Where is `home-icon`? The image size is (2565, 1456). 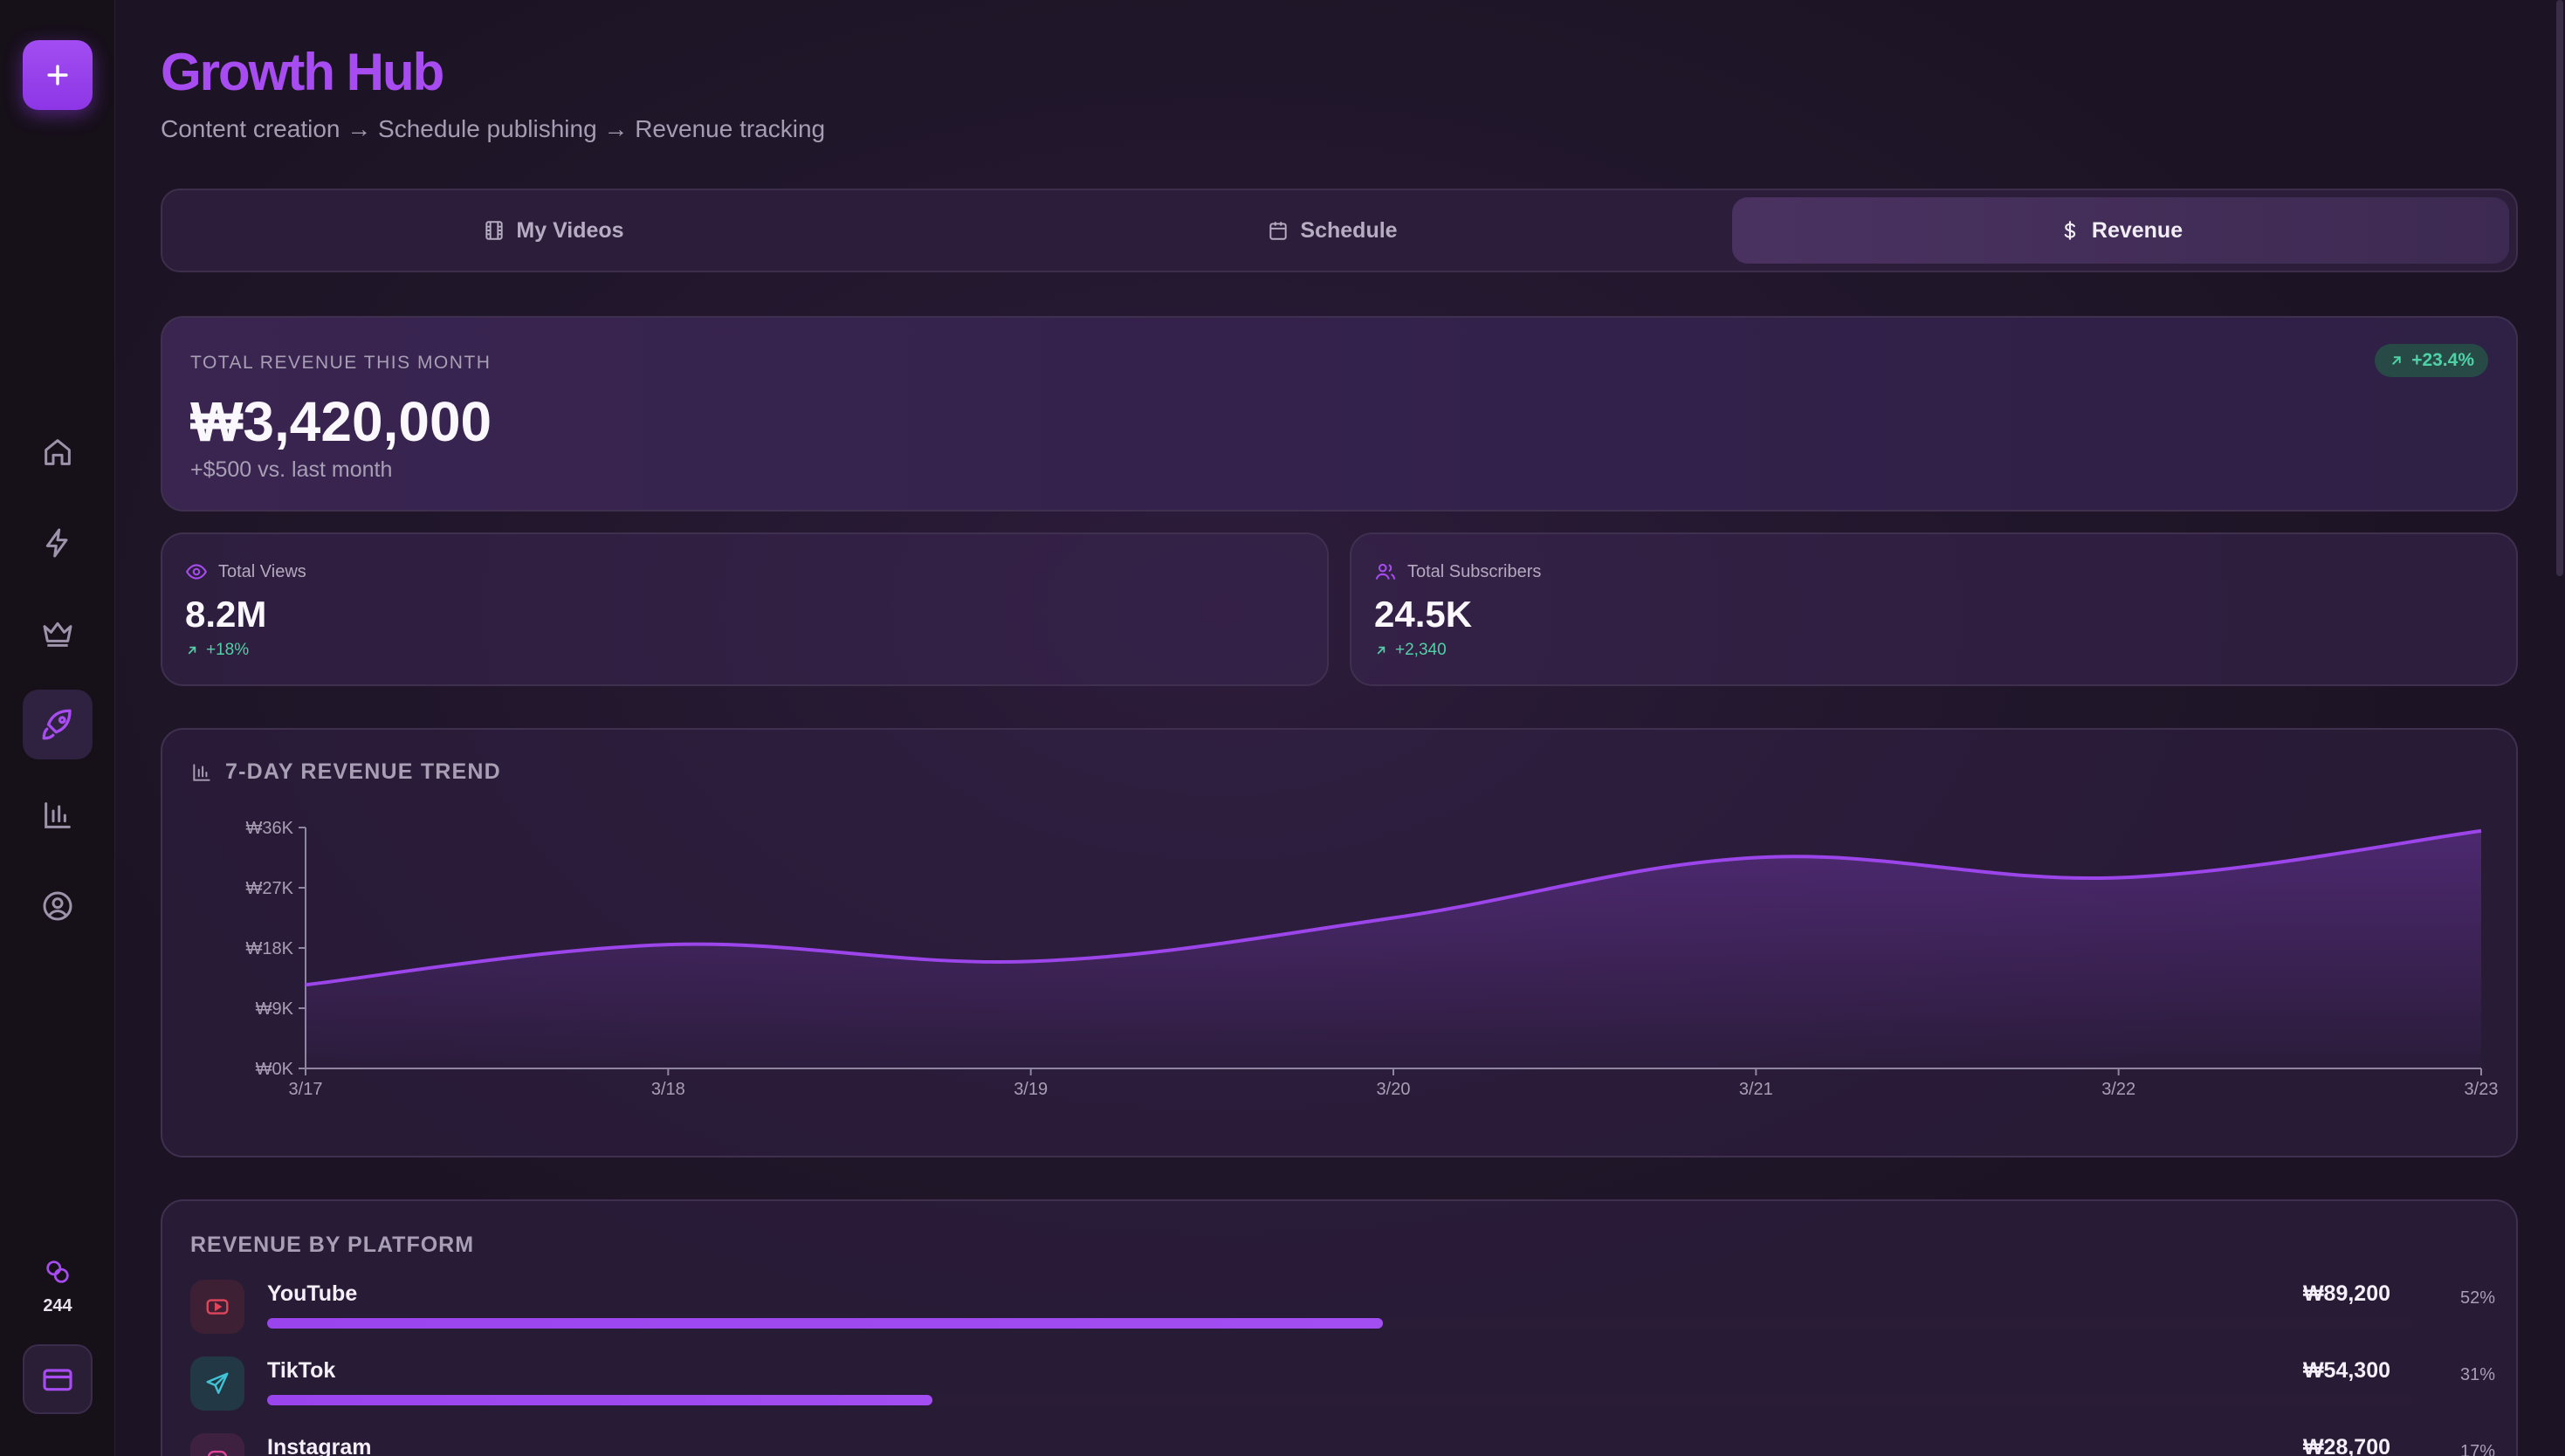 home-icon is located at coordinates (58, 452).